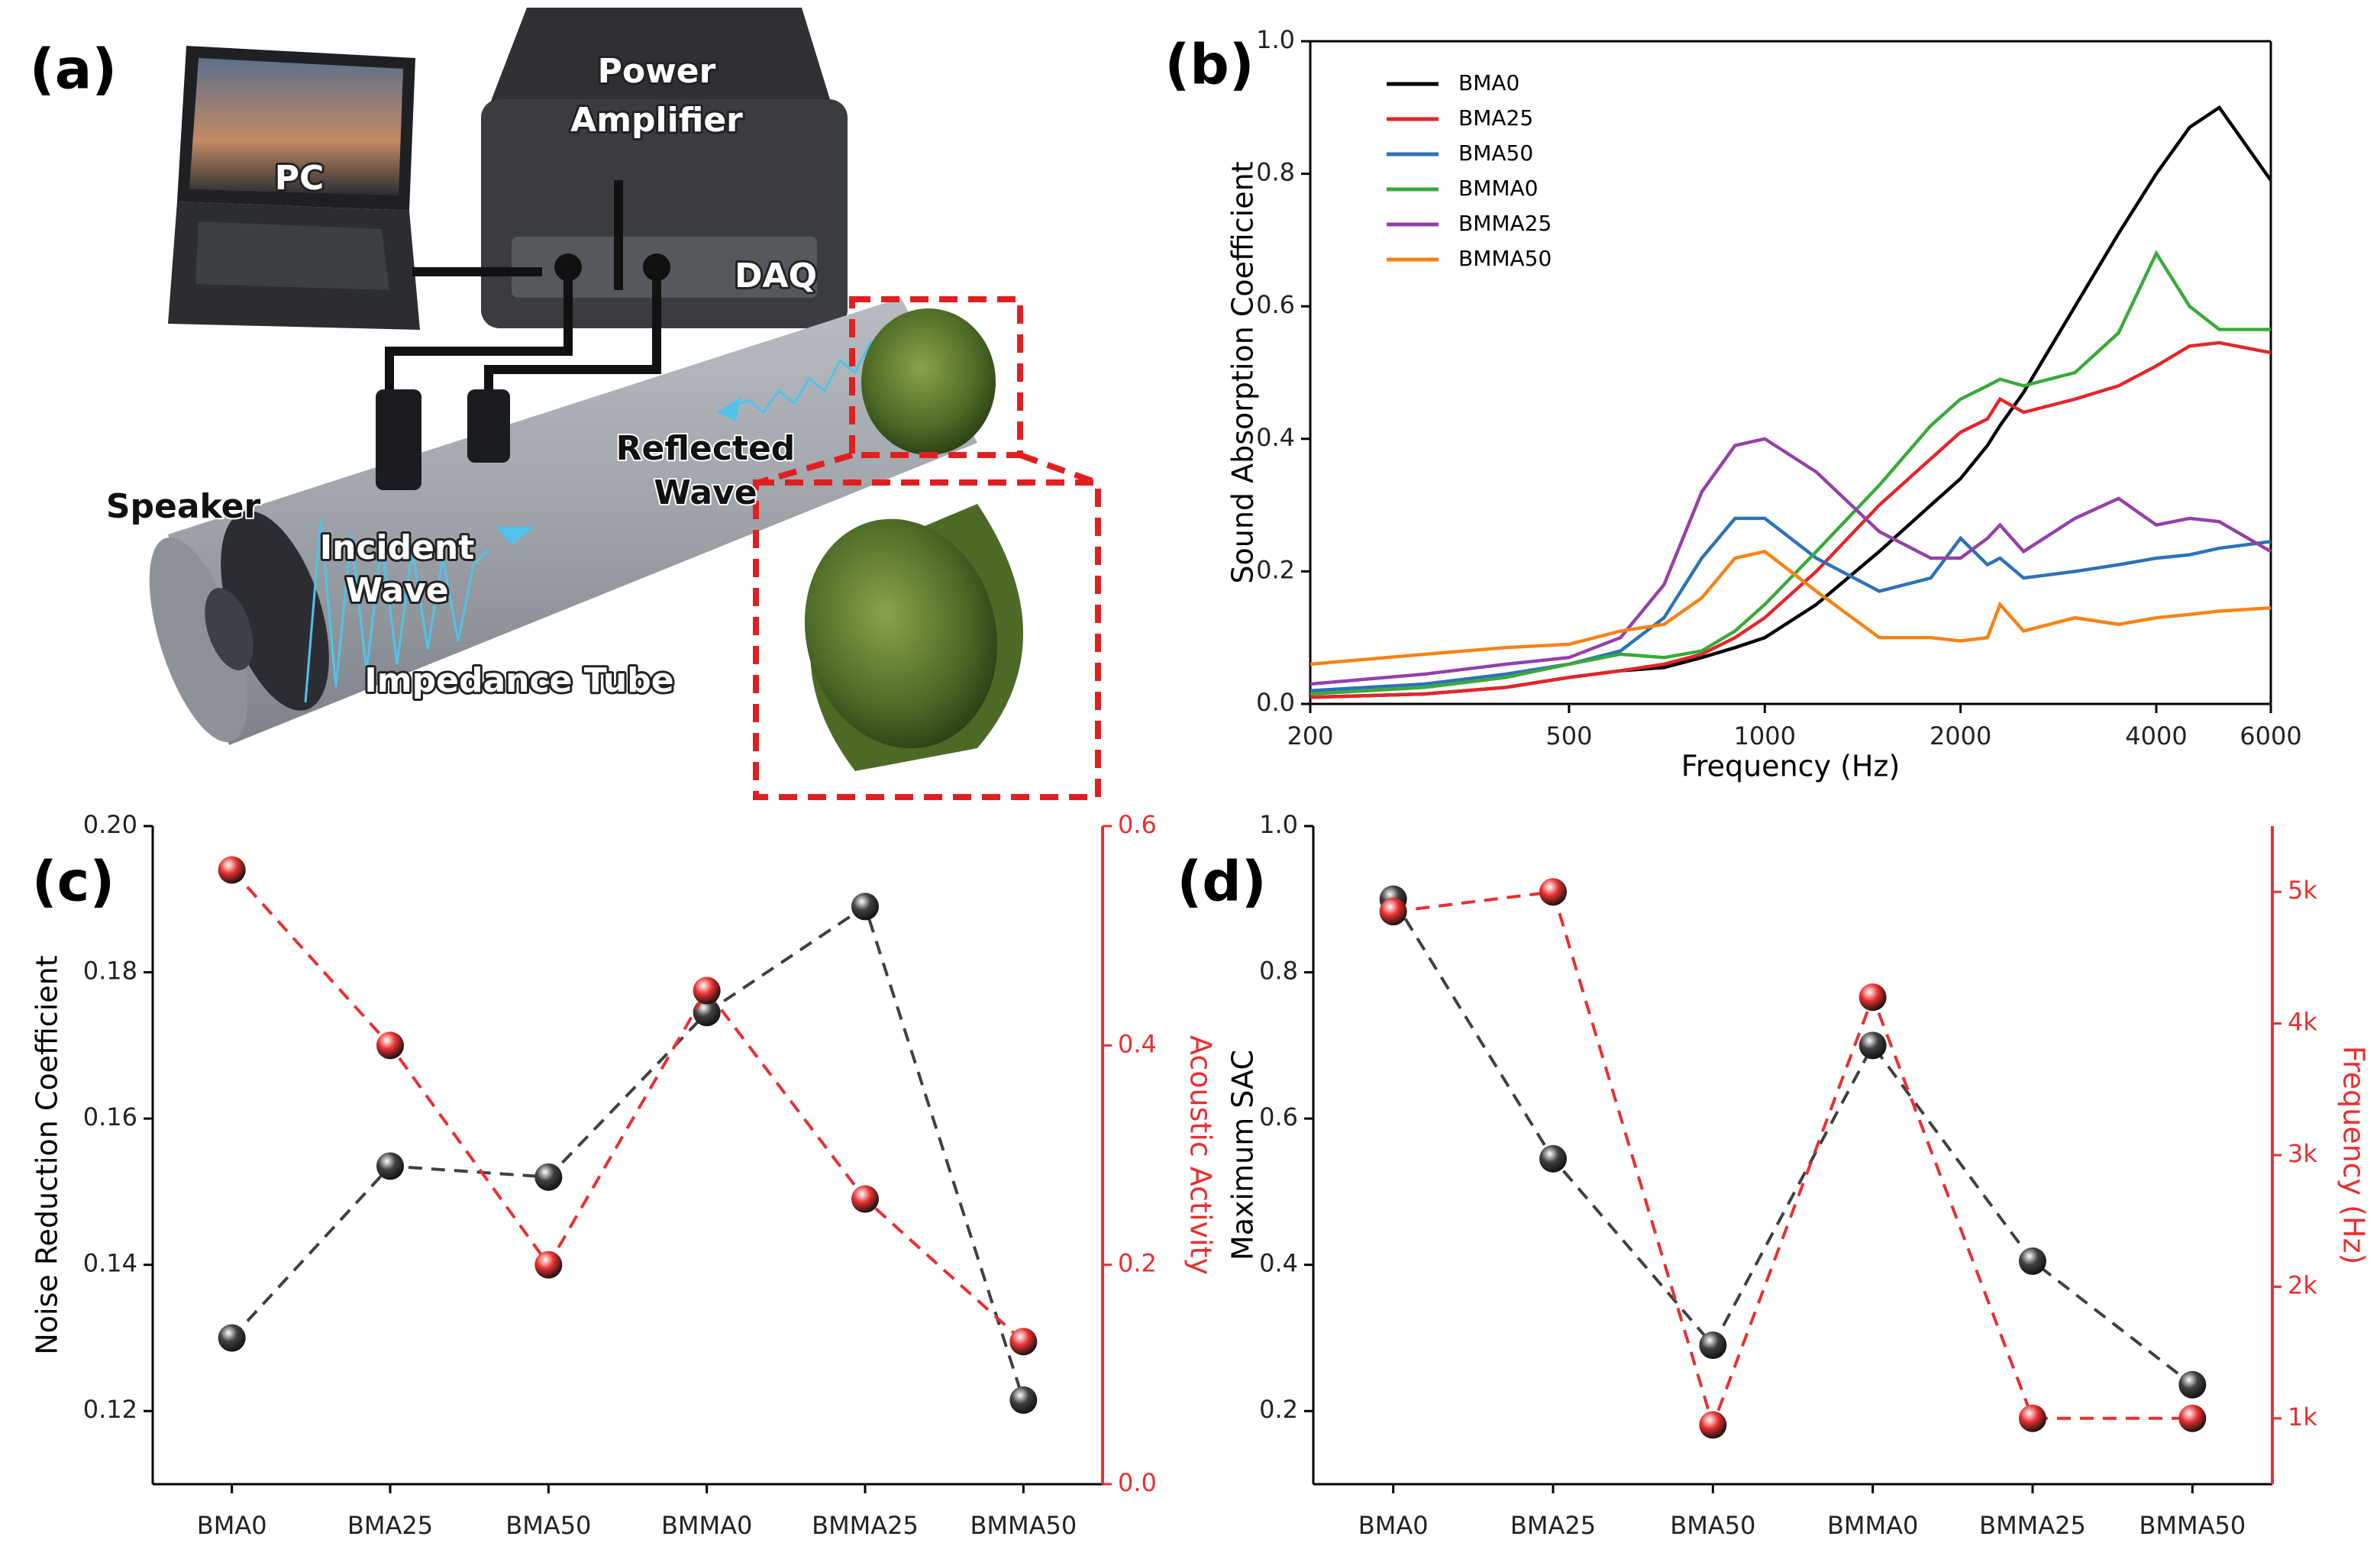 This screenshot has height=1559, width=2380. I want to click on legend-label: BMMA25, so click(1505, 223).